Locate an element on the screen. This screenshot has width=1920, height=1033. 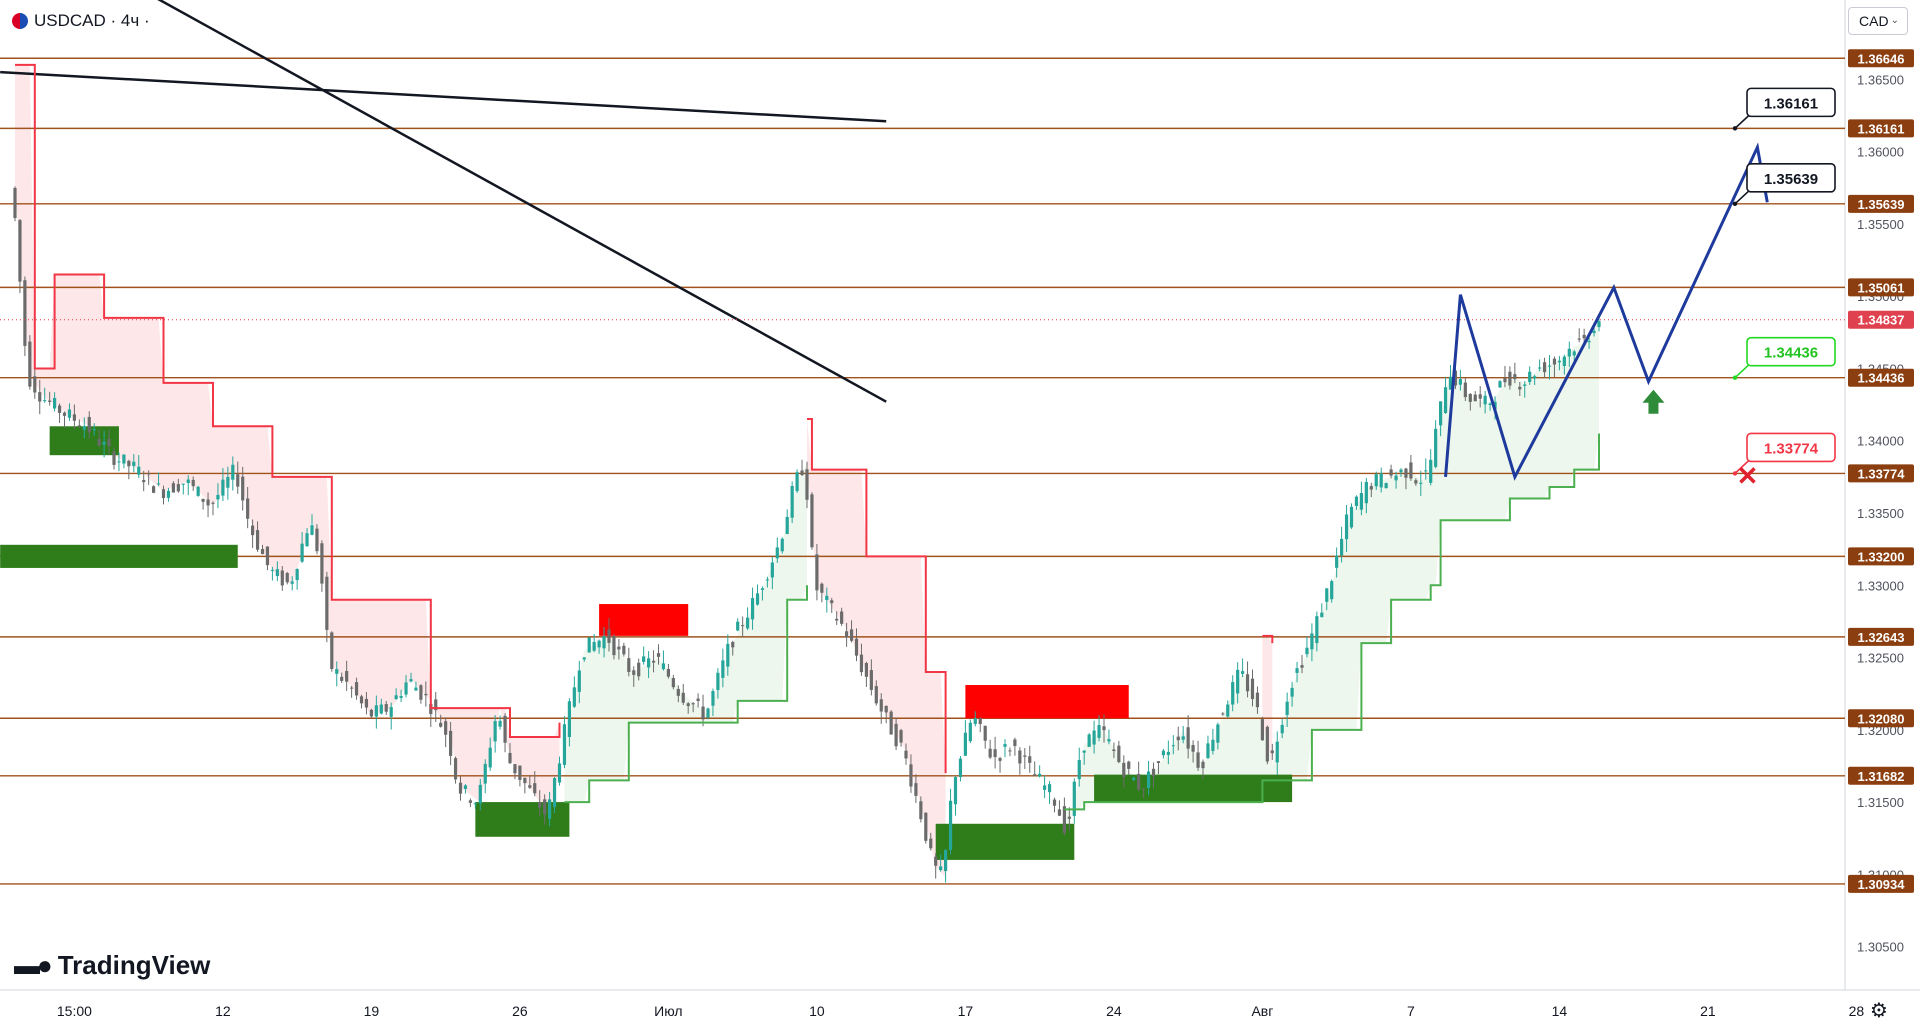
level-label-text: 1.31682 is located at coordinates (1881, 776).